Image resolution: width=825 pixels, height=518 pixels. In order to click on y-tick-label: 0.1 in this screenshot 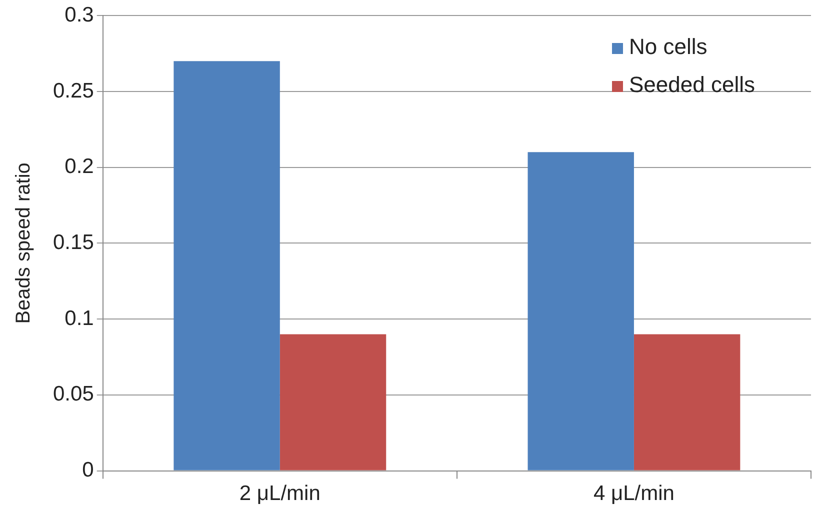, I will do `click(79, 318)`.